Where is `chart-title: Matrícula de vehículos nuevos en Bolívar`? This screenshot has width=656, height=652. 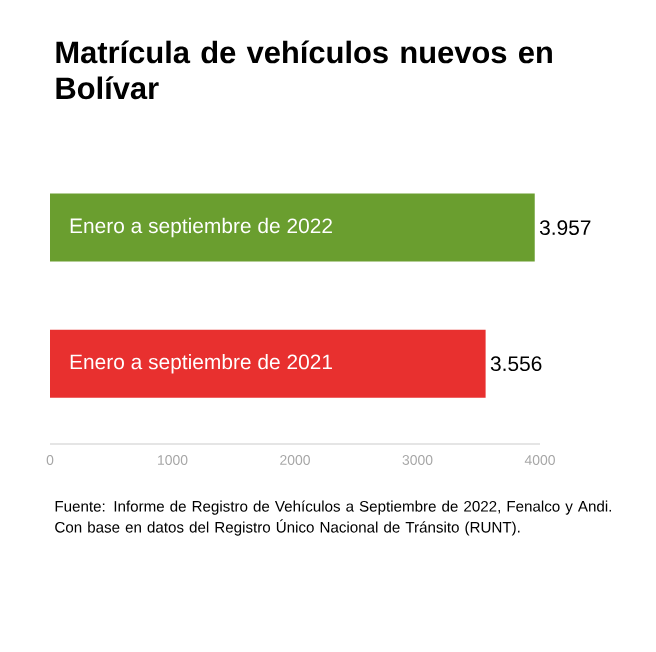
chart-title: Matrícula de vehículos nuevos en Bolívar is located at coordinates (304, 70).